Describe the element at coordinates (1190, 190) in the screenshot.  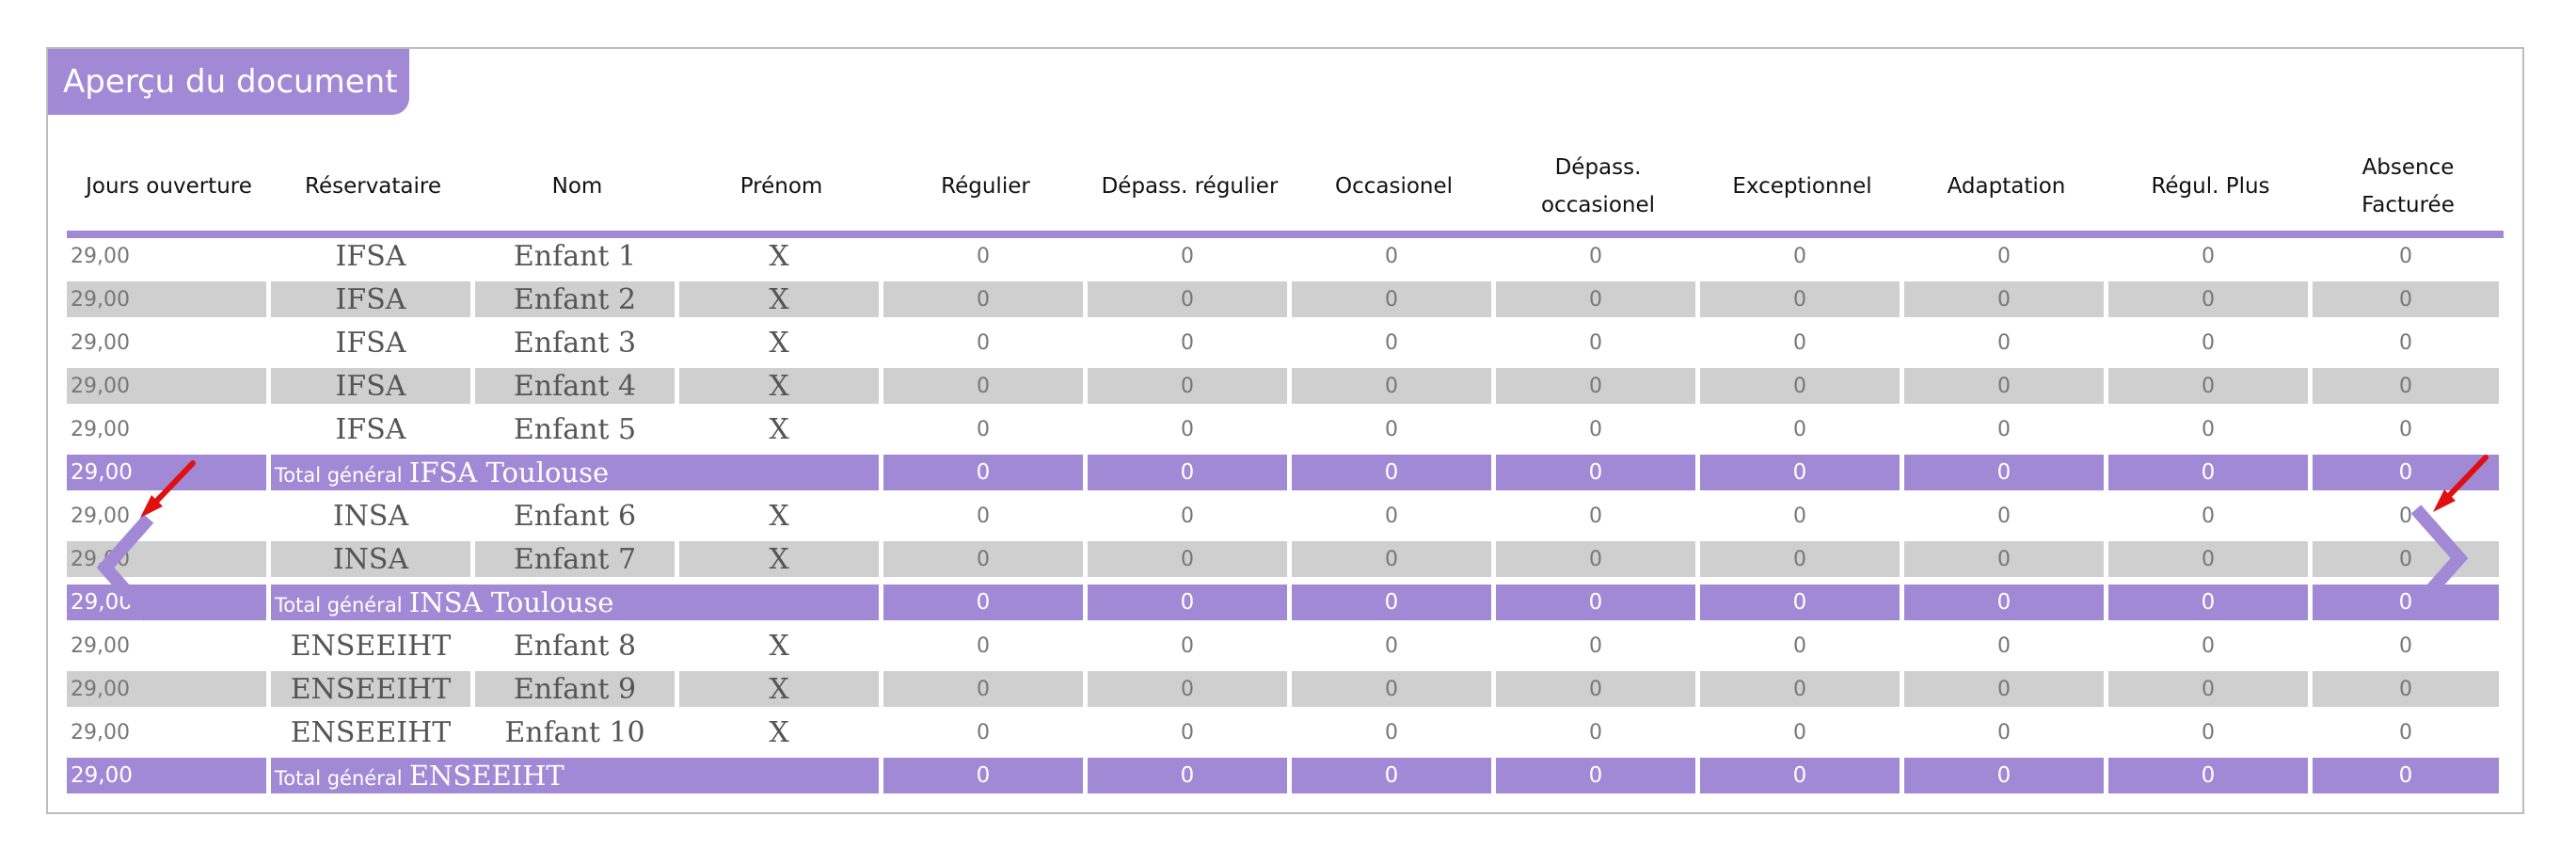
I see `header-depass-regulier: Dépass. régulier` at that location.